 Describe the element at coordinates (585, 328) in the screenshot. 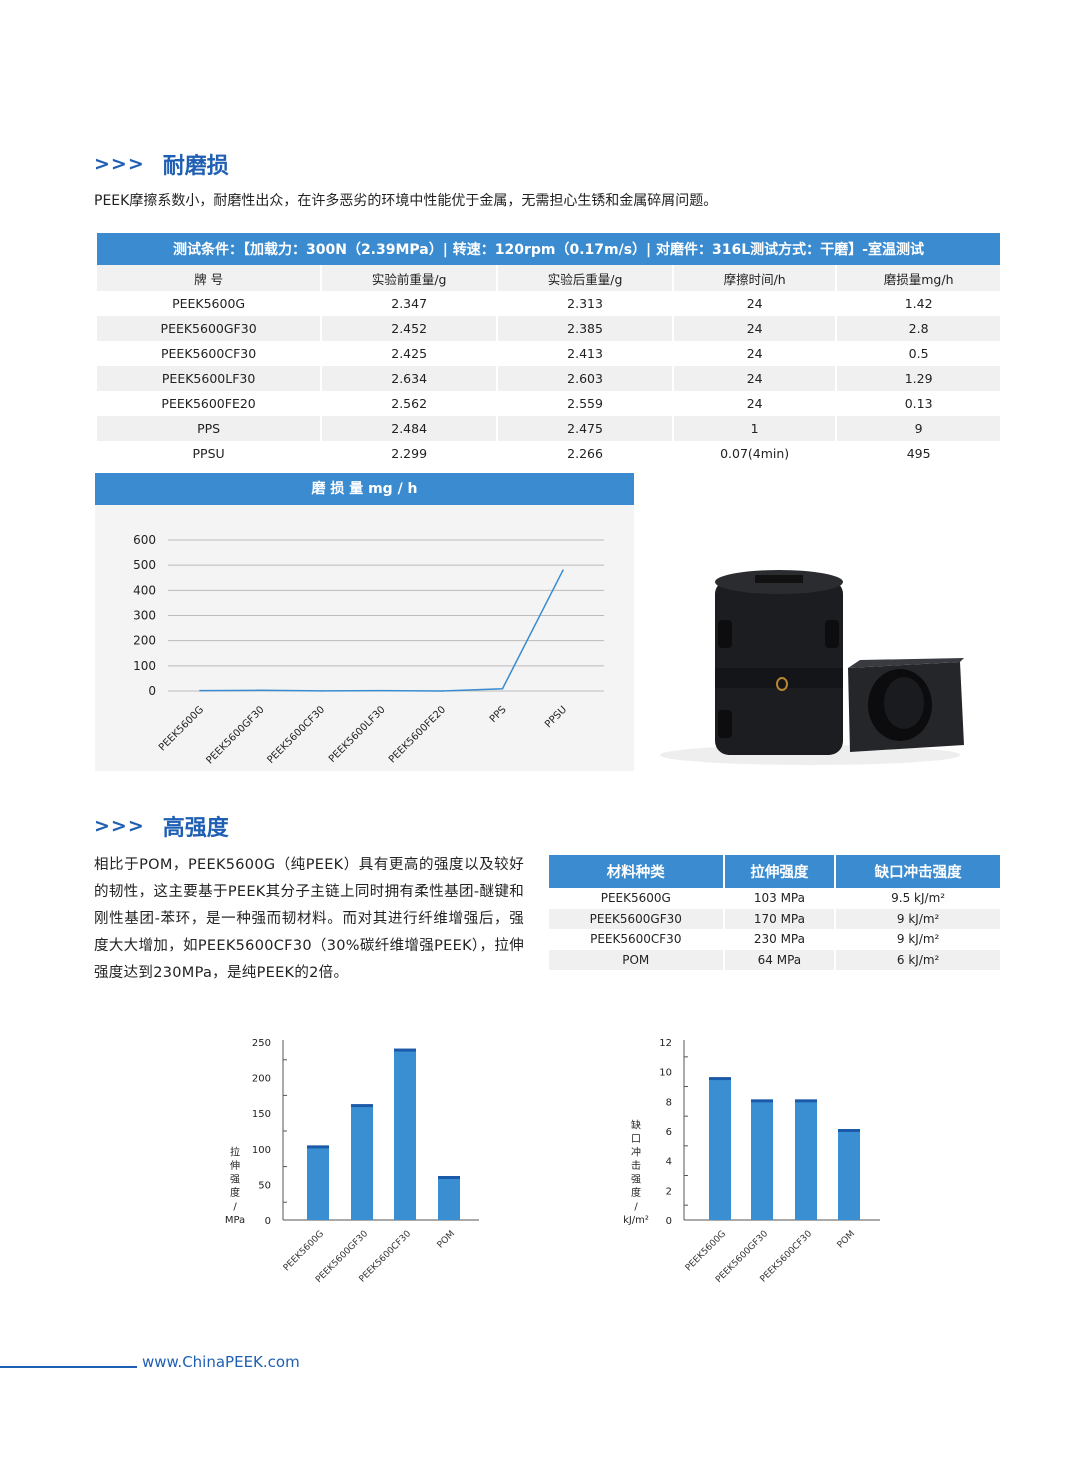

I see `table-cell: 2.385` at that location.